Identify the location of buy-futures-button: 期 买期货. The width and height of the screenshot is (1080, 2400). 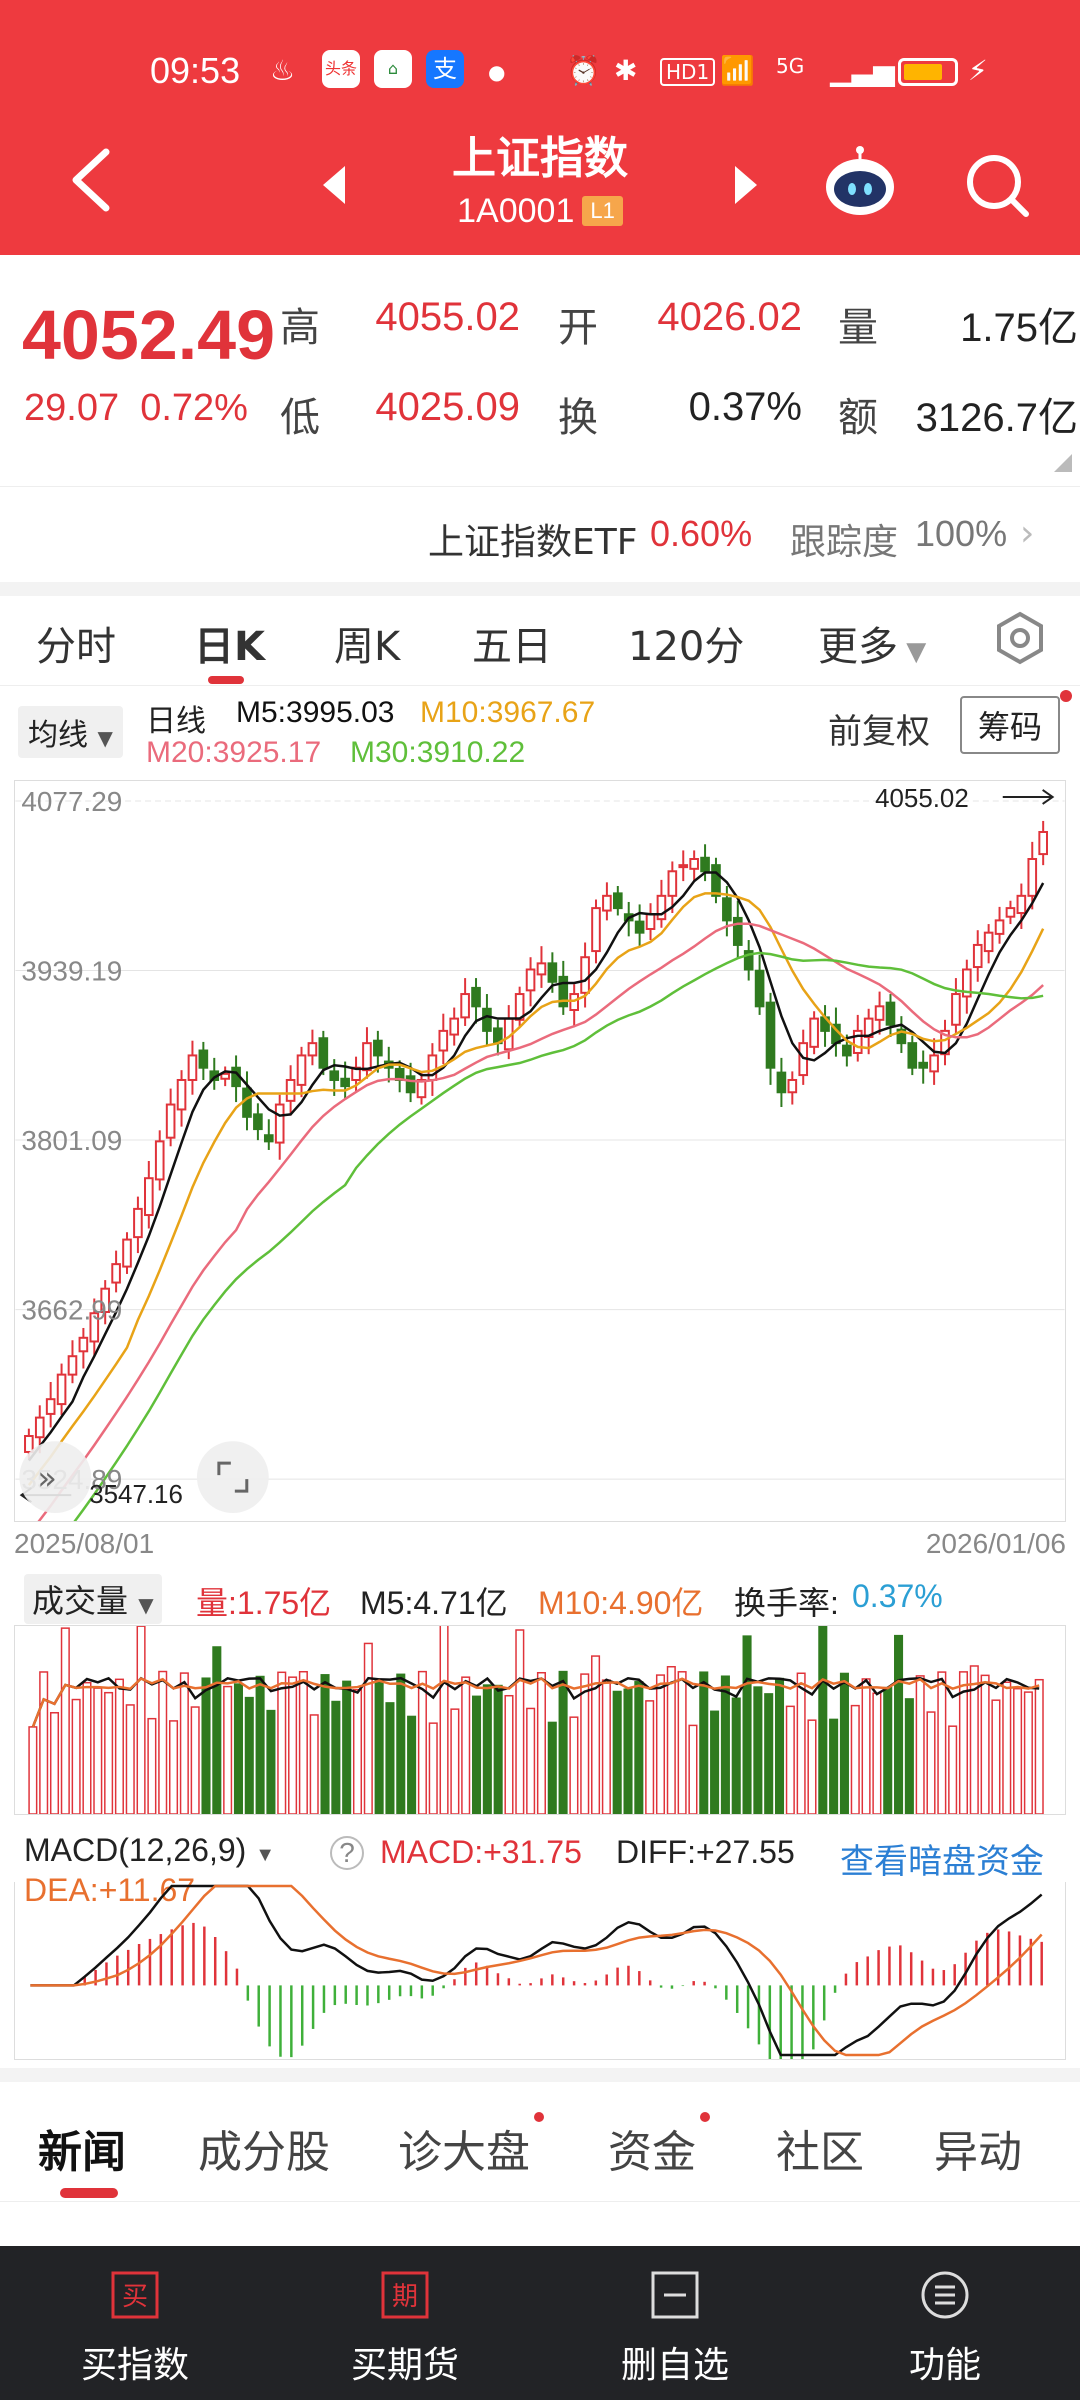
(405, 2323).